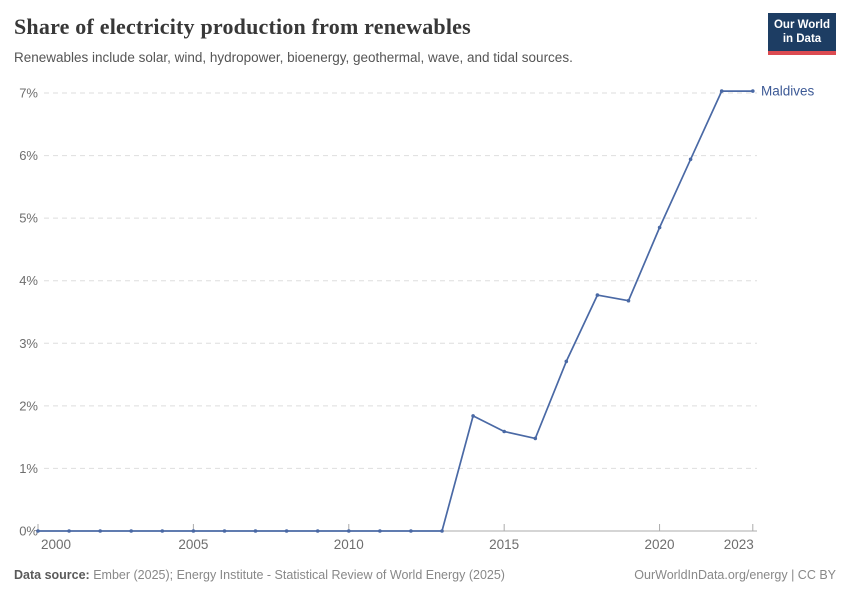  I want to click on data-source-label: Data source:, so click(52, 575).